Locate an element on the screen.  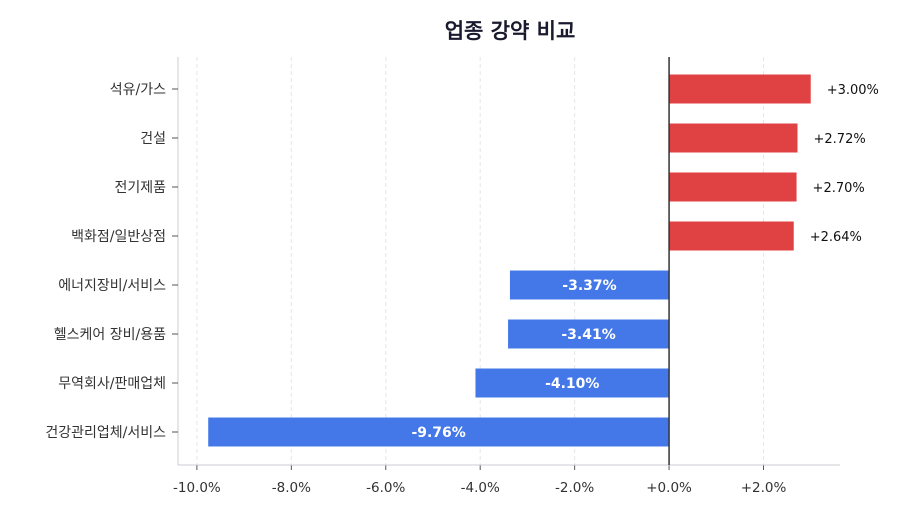
data-label: -4.10% is located at coordinates (572, 384).